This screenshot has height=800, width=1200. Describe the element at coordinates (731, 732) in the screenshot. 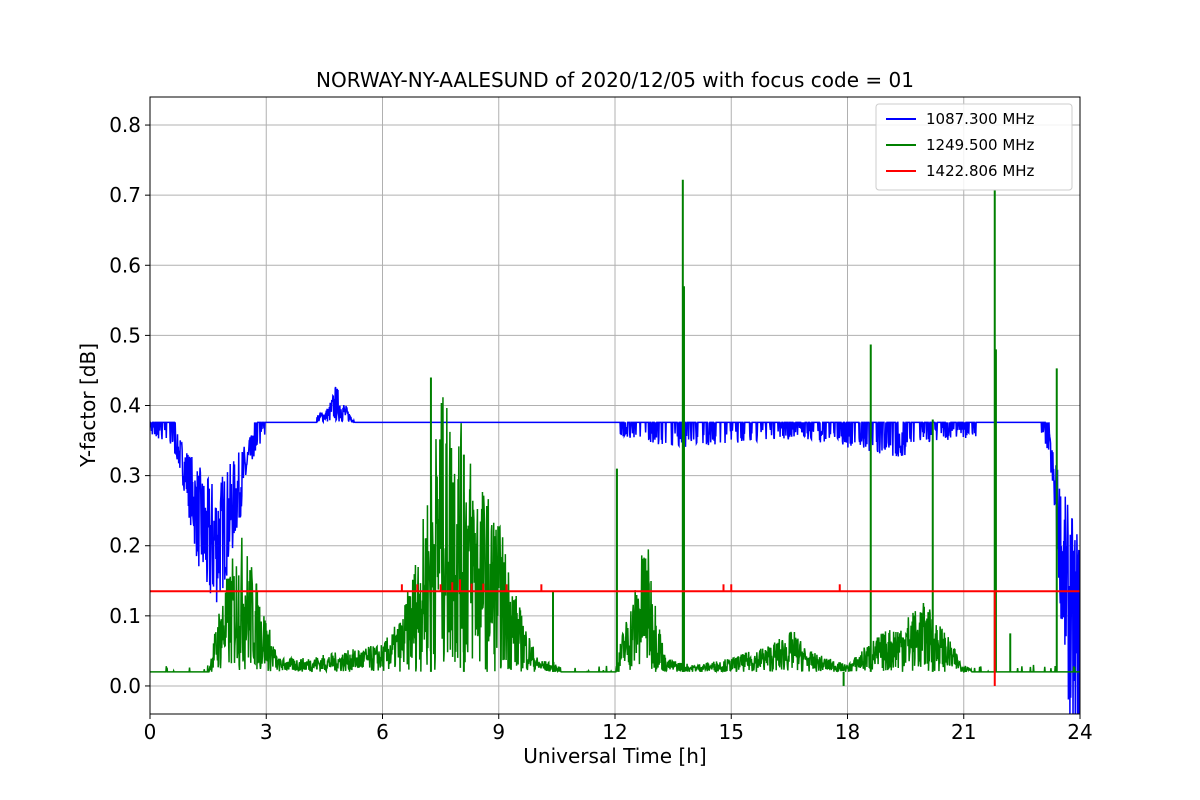

I see `x-tick-label: 15` at that location.